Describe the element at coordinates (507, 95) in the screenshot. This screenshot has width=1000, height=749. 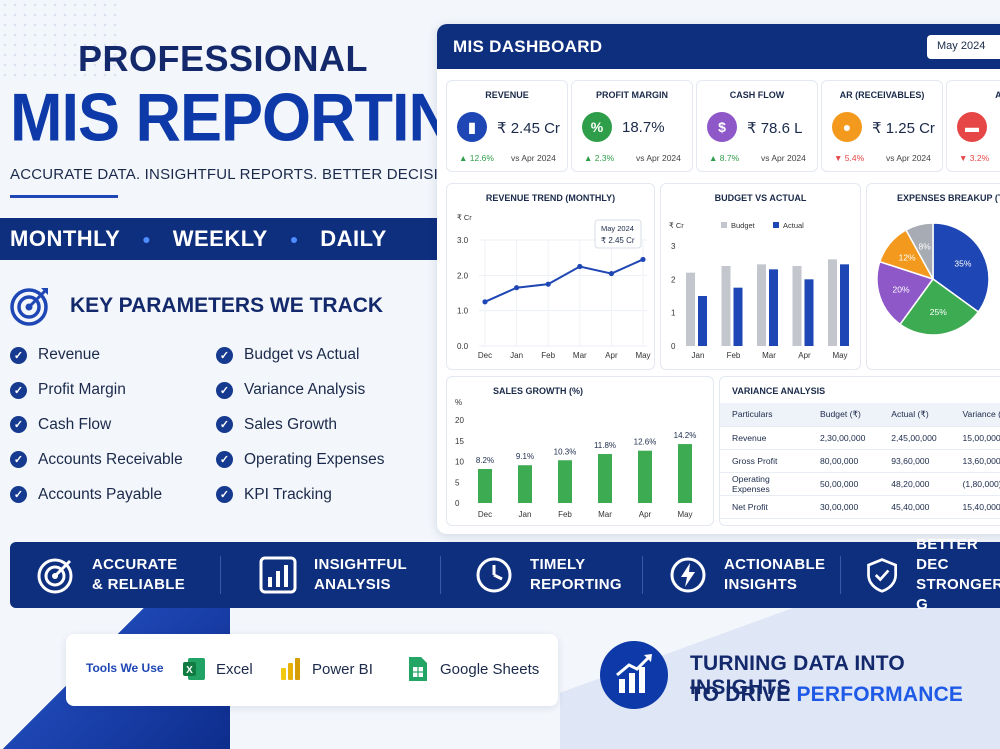
I see `kpi-label: REVENUE` at that location.